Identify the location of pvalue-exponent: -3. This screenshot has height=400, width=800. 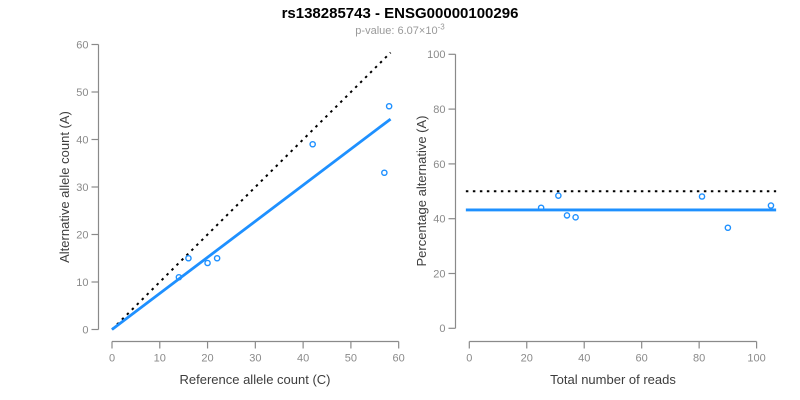
(441, 27).